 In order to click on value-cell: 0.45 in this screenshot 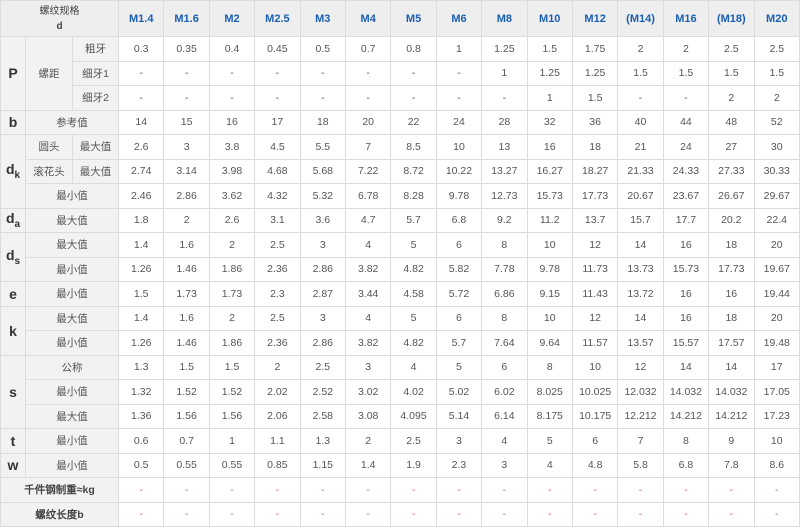, I will do `click(277, 49)`.